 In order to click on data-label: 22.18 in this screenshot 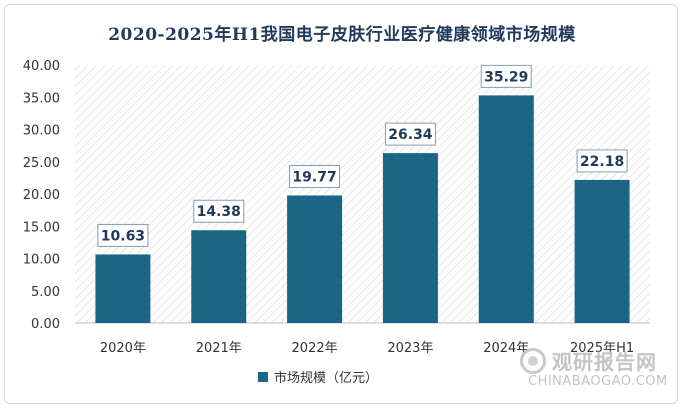, I will do `click(602, 162)`.